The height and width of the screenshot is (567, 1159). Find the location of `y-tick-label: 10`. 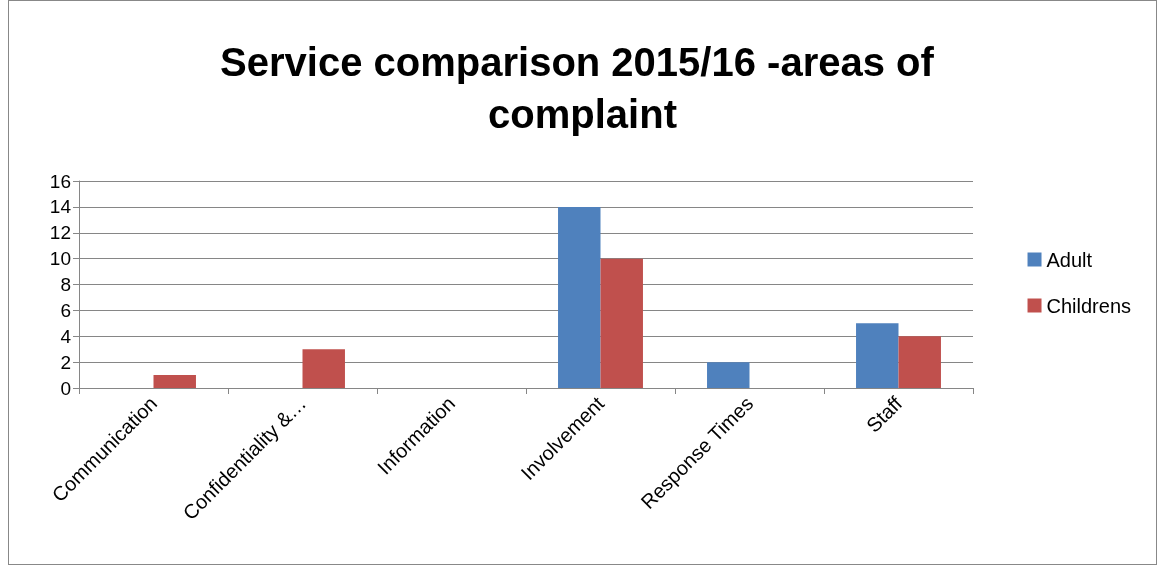

y-tick-label: 10 is located at coordinates (60, 259).